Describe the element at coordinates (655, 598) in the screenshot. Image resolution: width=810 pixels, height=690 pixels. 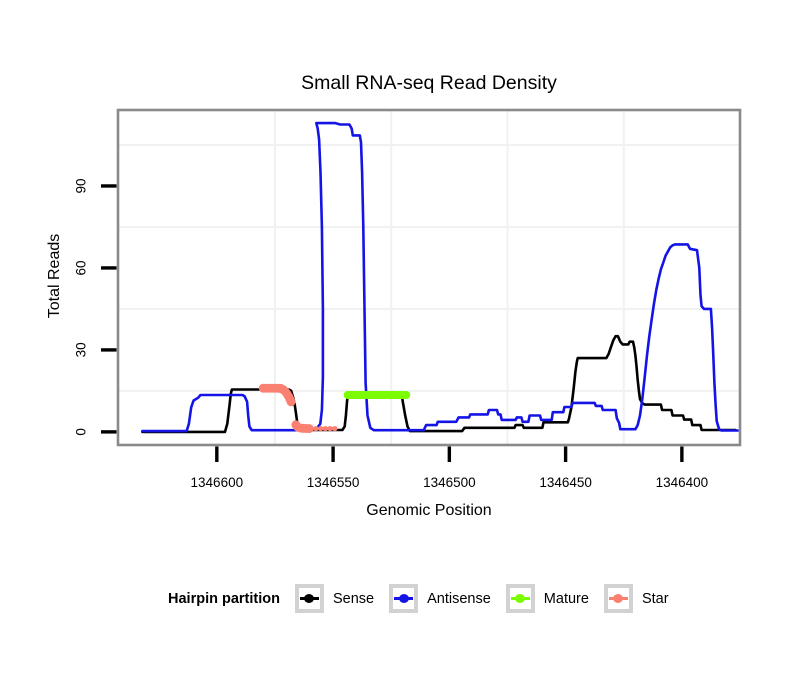
I see `legend-item-label: Star` at that location.